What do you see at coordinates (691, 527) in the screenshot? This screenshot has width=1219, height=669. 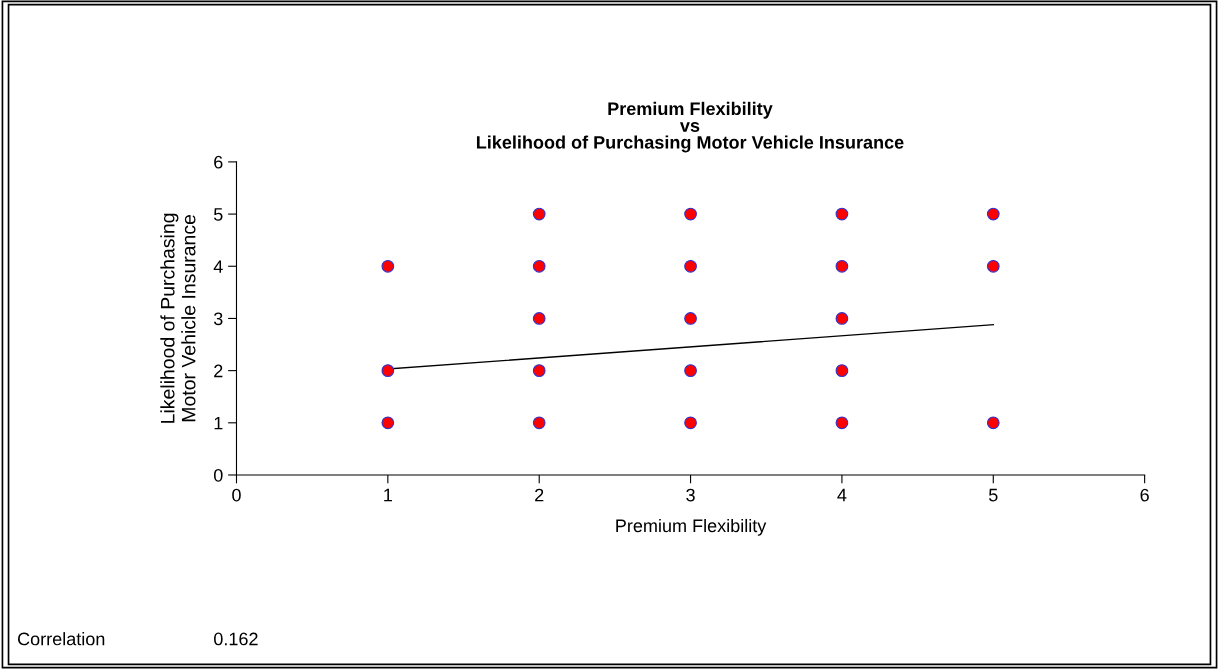 I see `x-axis-title: Premium Flexibility` at bounding box center [691, 527].